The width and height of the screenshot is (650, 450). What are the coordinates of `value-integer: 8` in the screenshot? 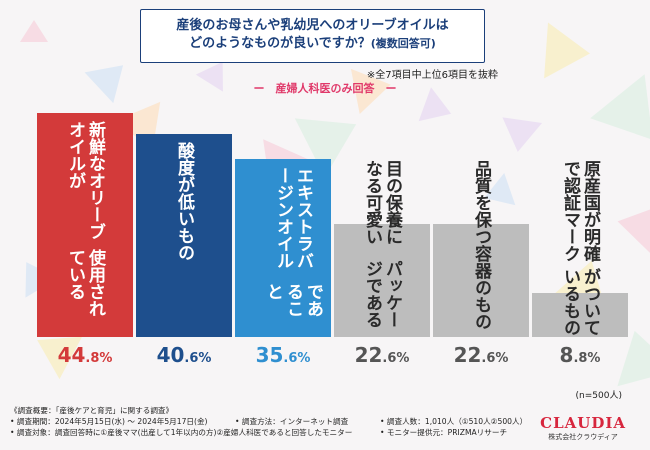 It's located at (566, 355).